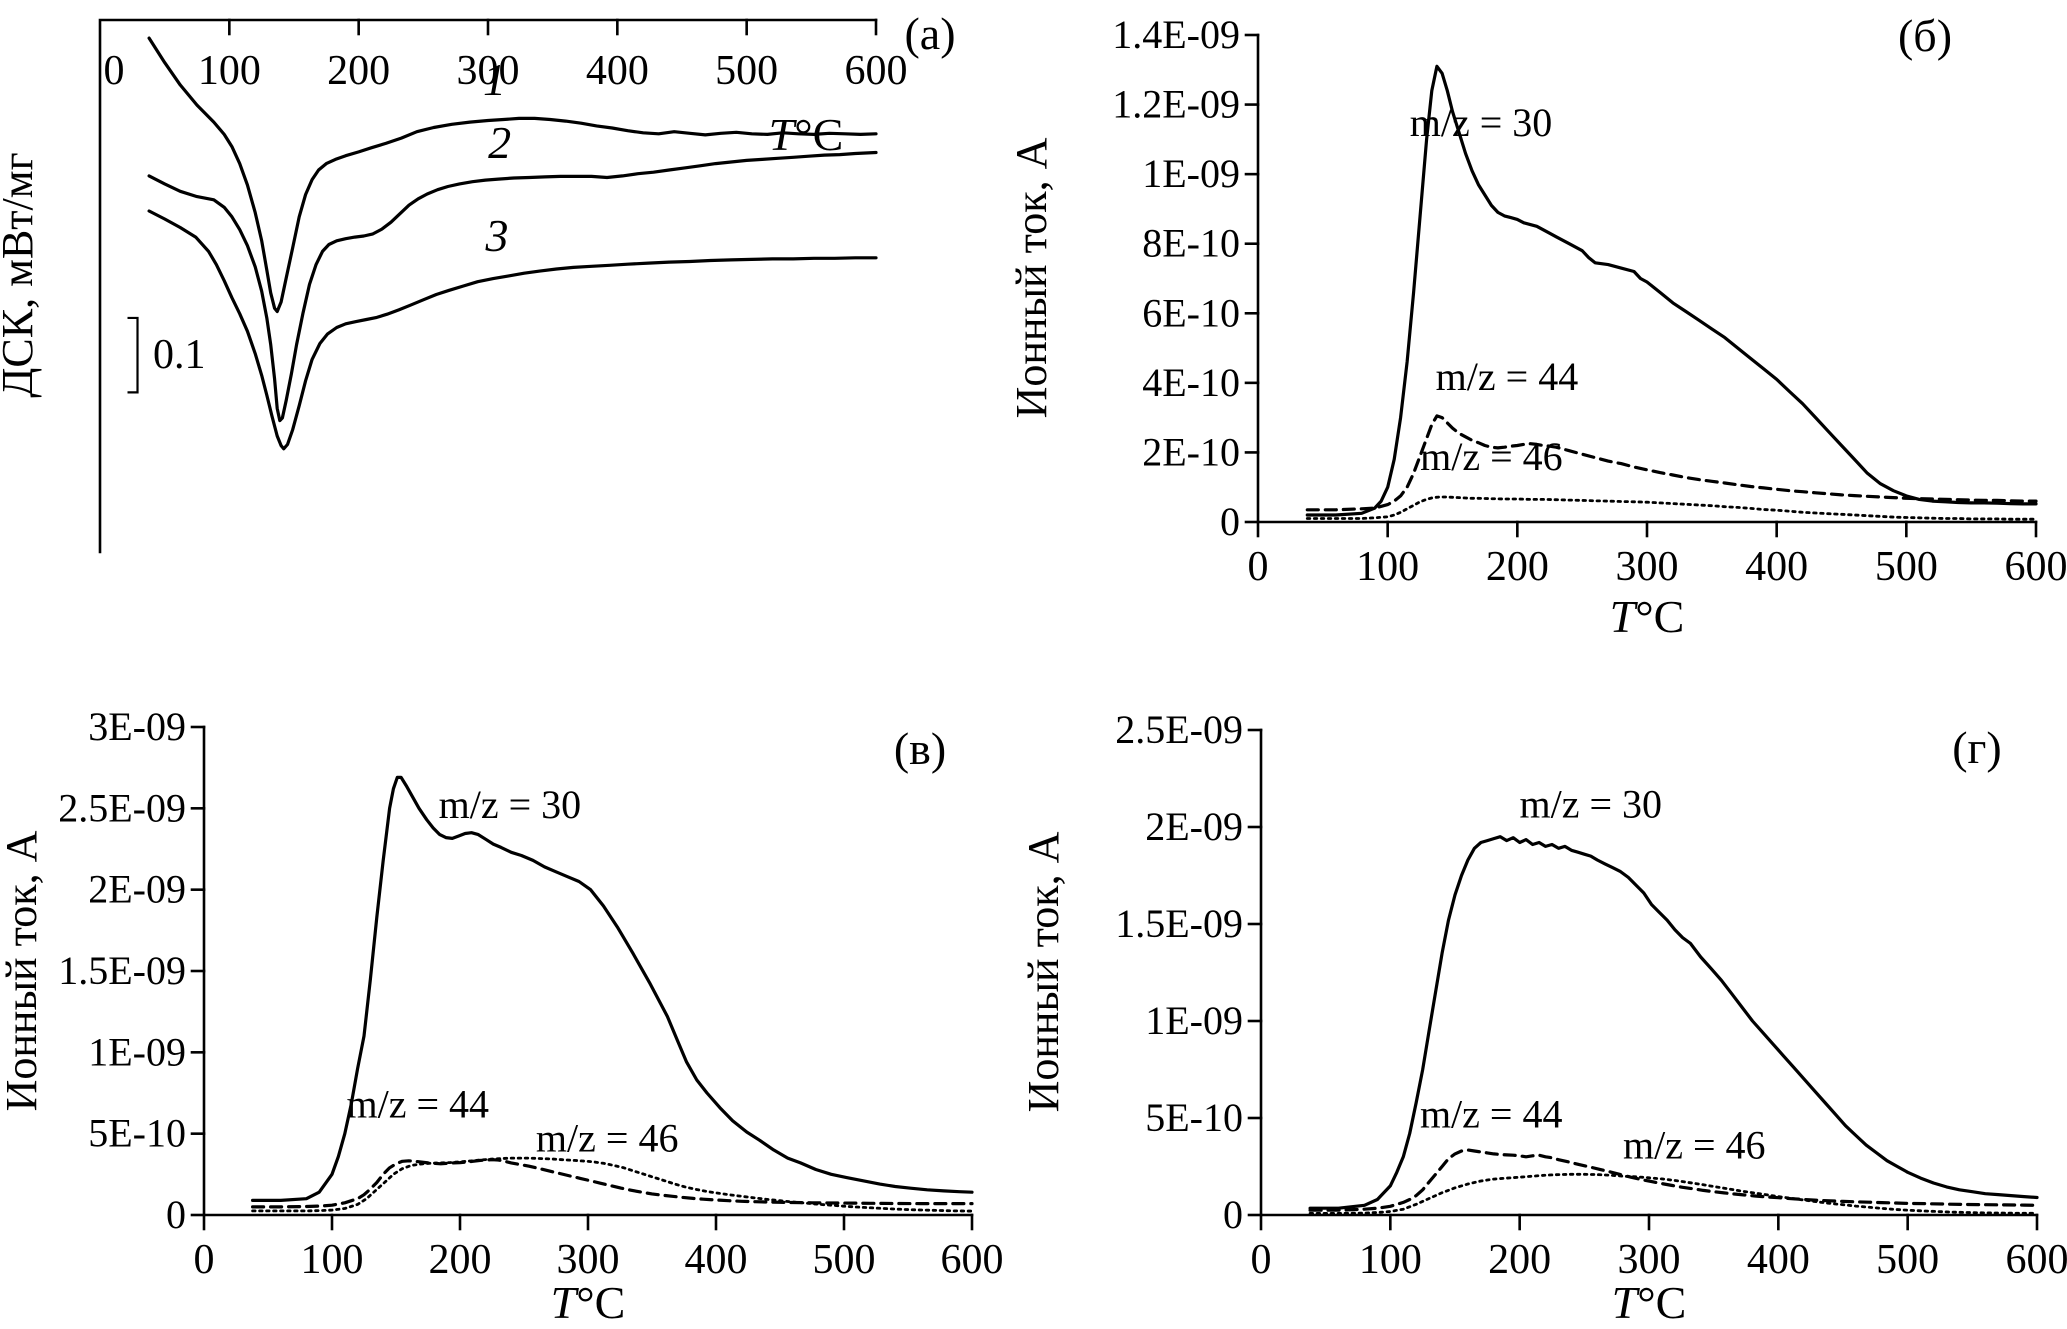 The image size is (2067, 1329). Describe the element at coordinates (21, 274) in the screenshot. I see `y-axis-title: ДСК, мВт/мг` at that location.